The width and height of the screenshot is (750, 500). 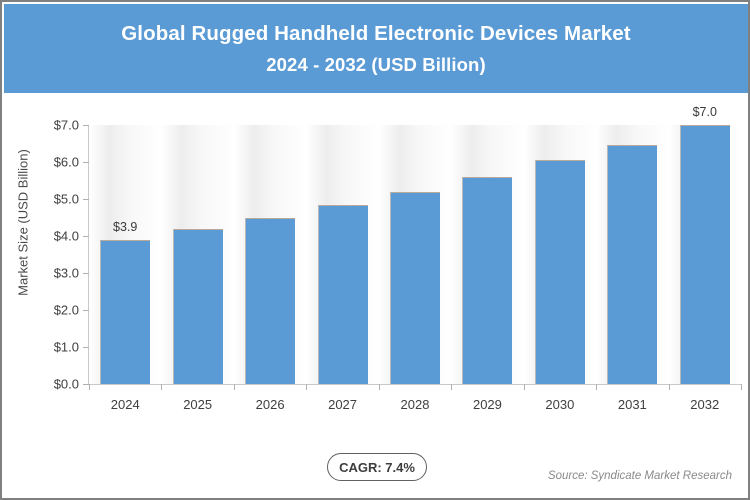 I want to click on bar-value-label-2024: $3.9, so click(x=125, y=226).